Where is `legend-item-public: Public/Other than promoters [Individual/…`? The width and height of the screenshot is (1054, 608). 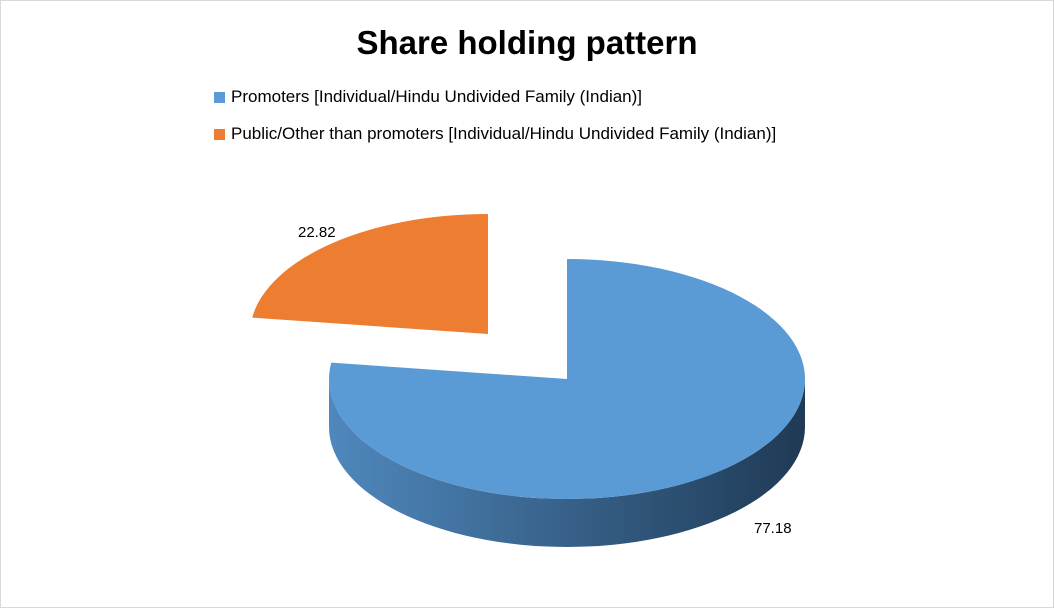 legend-item-public: Public/Other than promoters [Individual/… is located at coordinates (629, 134).